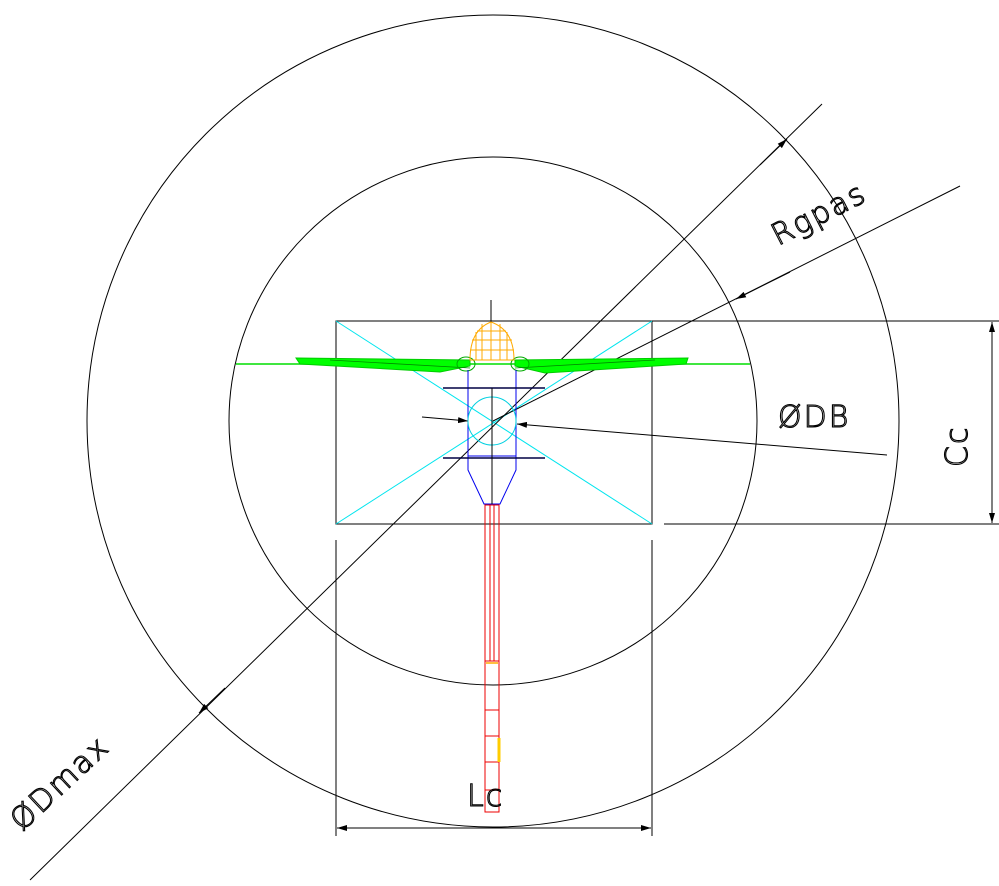 Image resolution: width=999 pixels, height=886 pixels. Describe the element at coordinates (702, 438) in the screenshot. I see `db-leader-line` at that location.